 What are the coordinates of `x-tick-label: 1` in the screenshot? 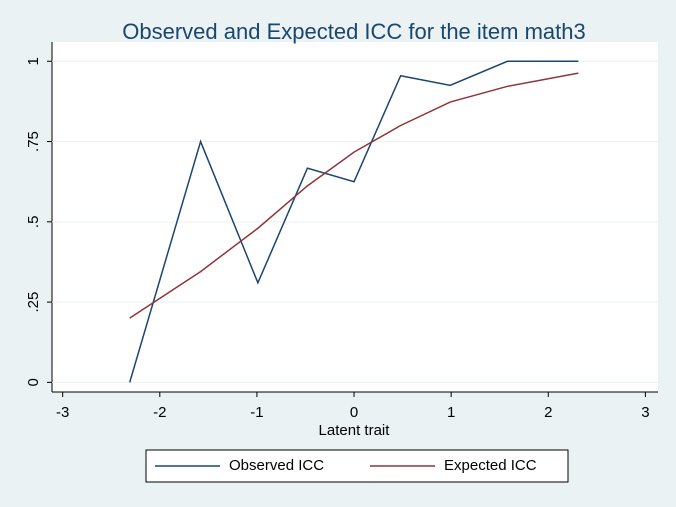 It's located at (451, 412).